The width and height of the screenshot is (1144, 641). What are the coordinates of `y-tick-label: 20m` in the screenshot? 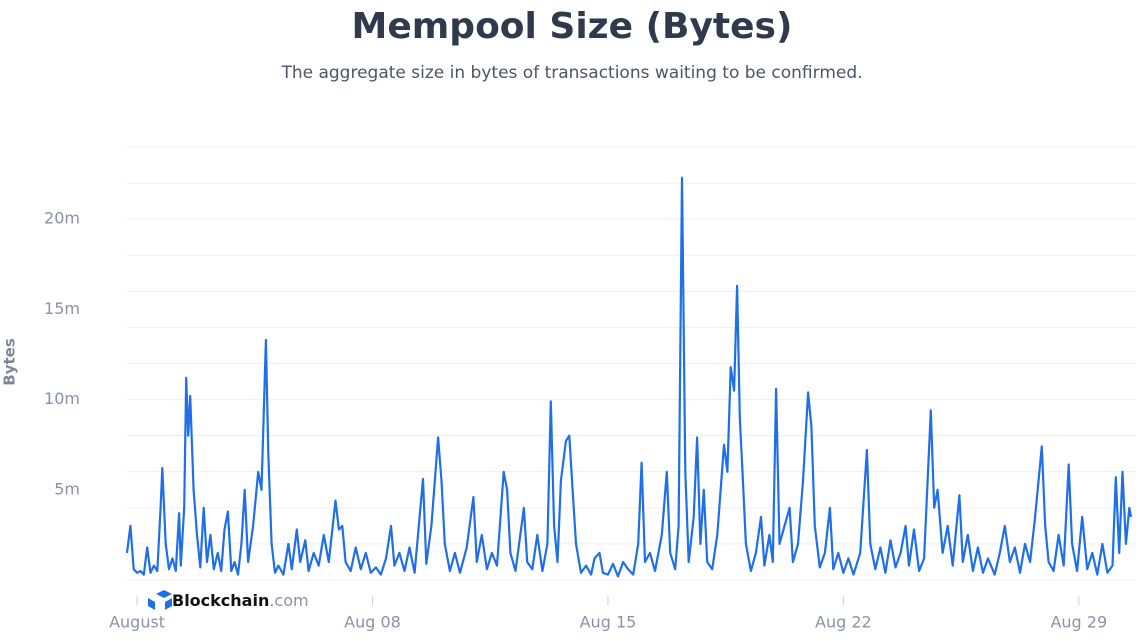 It's located at (62, 218).